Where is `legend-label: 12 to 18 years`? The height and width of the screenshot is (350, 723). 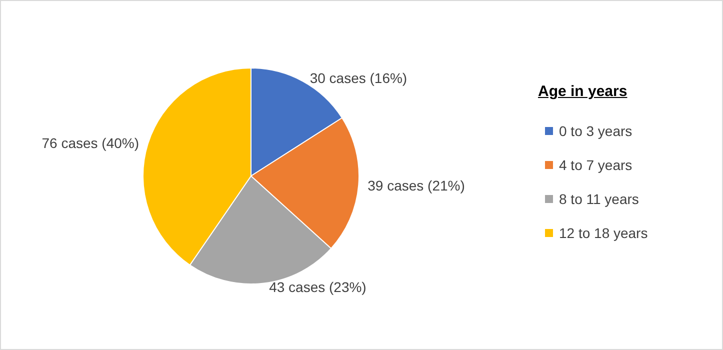
legend-label: 12 to 18 years is located at coordinates (603, 233).